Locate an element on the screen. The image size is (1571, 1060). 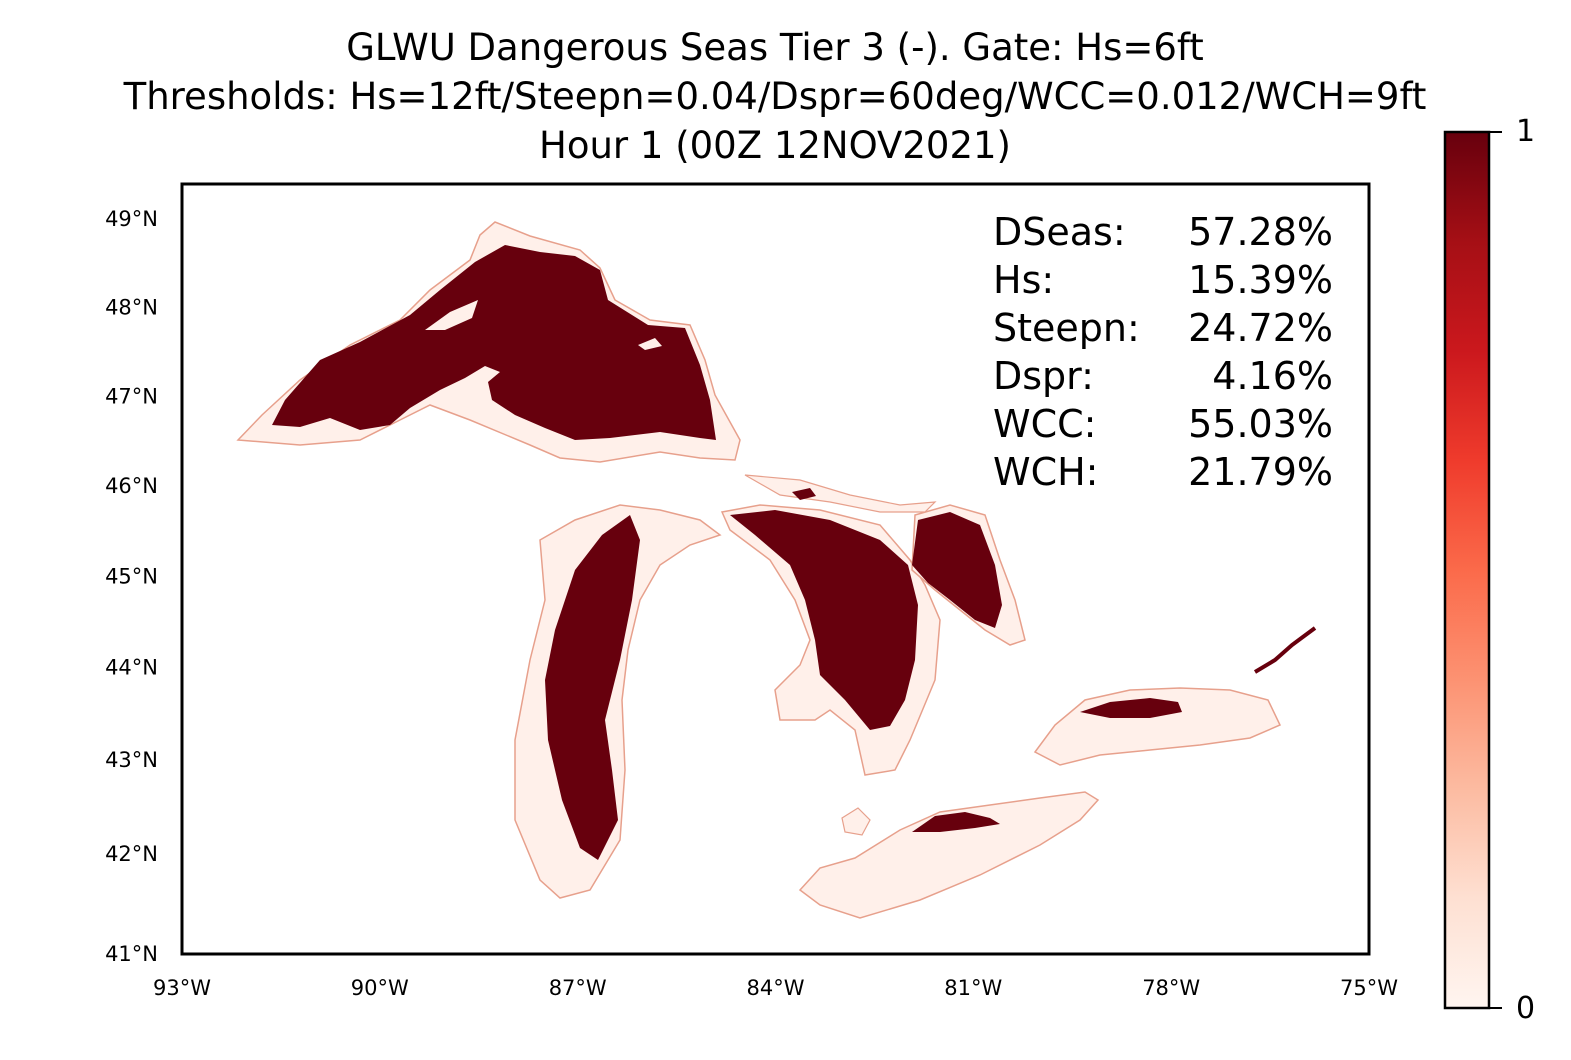
stat-label: Dspr: is located at coordinates (1043, 376).